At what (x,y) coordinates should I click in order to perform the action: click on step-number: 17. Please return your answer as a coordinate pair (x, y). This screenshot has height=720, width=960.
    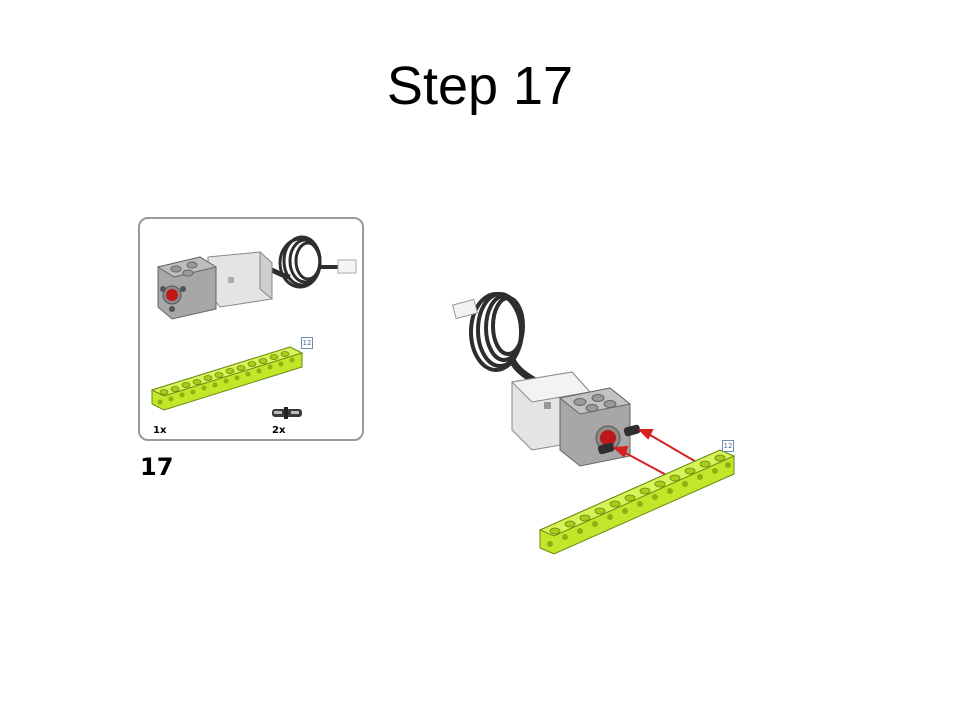
    Looking at the image, I should click on (157, 467).